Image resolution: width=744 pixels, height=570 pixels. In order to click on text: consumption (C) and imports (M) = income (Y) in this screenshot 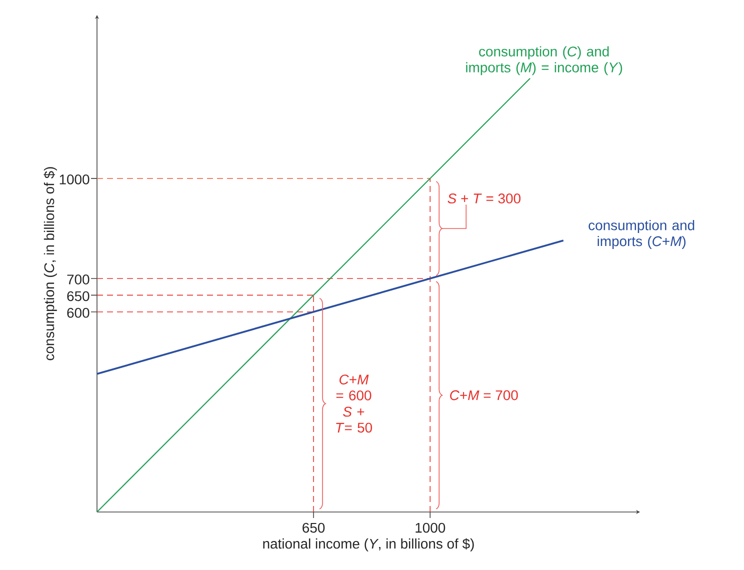, I will do `click(544, 61)`.